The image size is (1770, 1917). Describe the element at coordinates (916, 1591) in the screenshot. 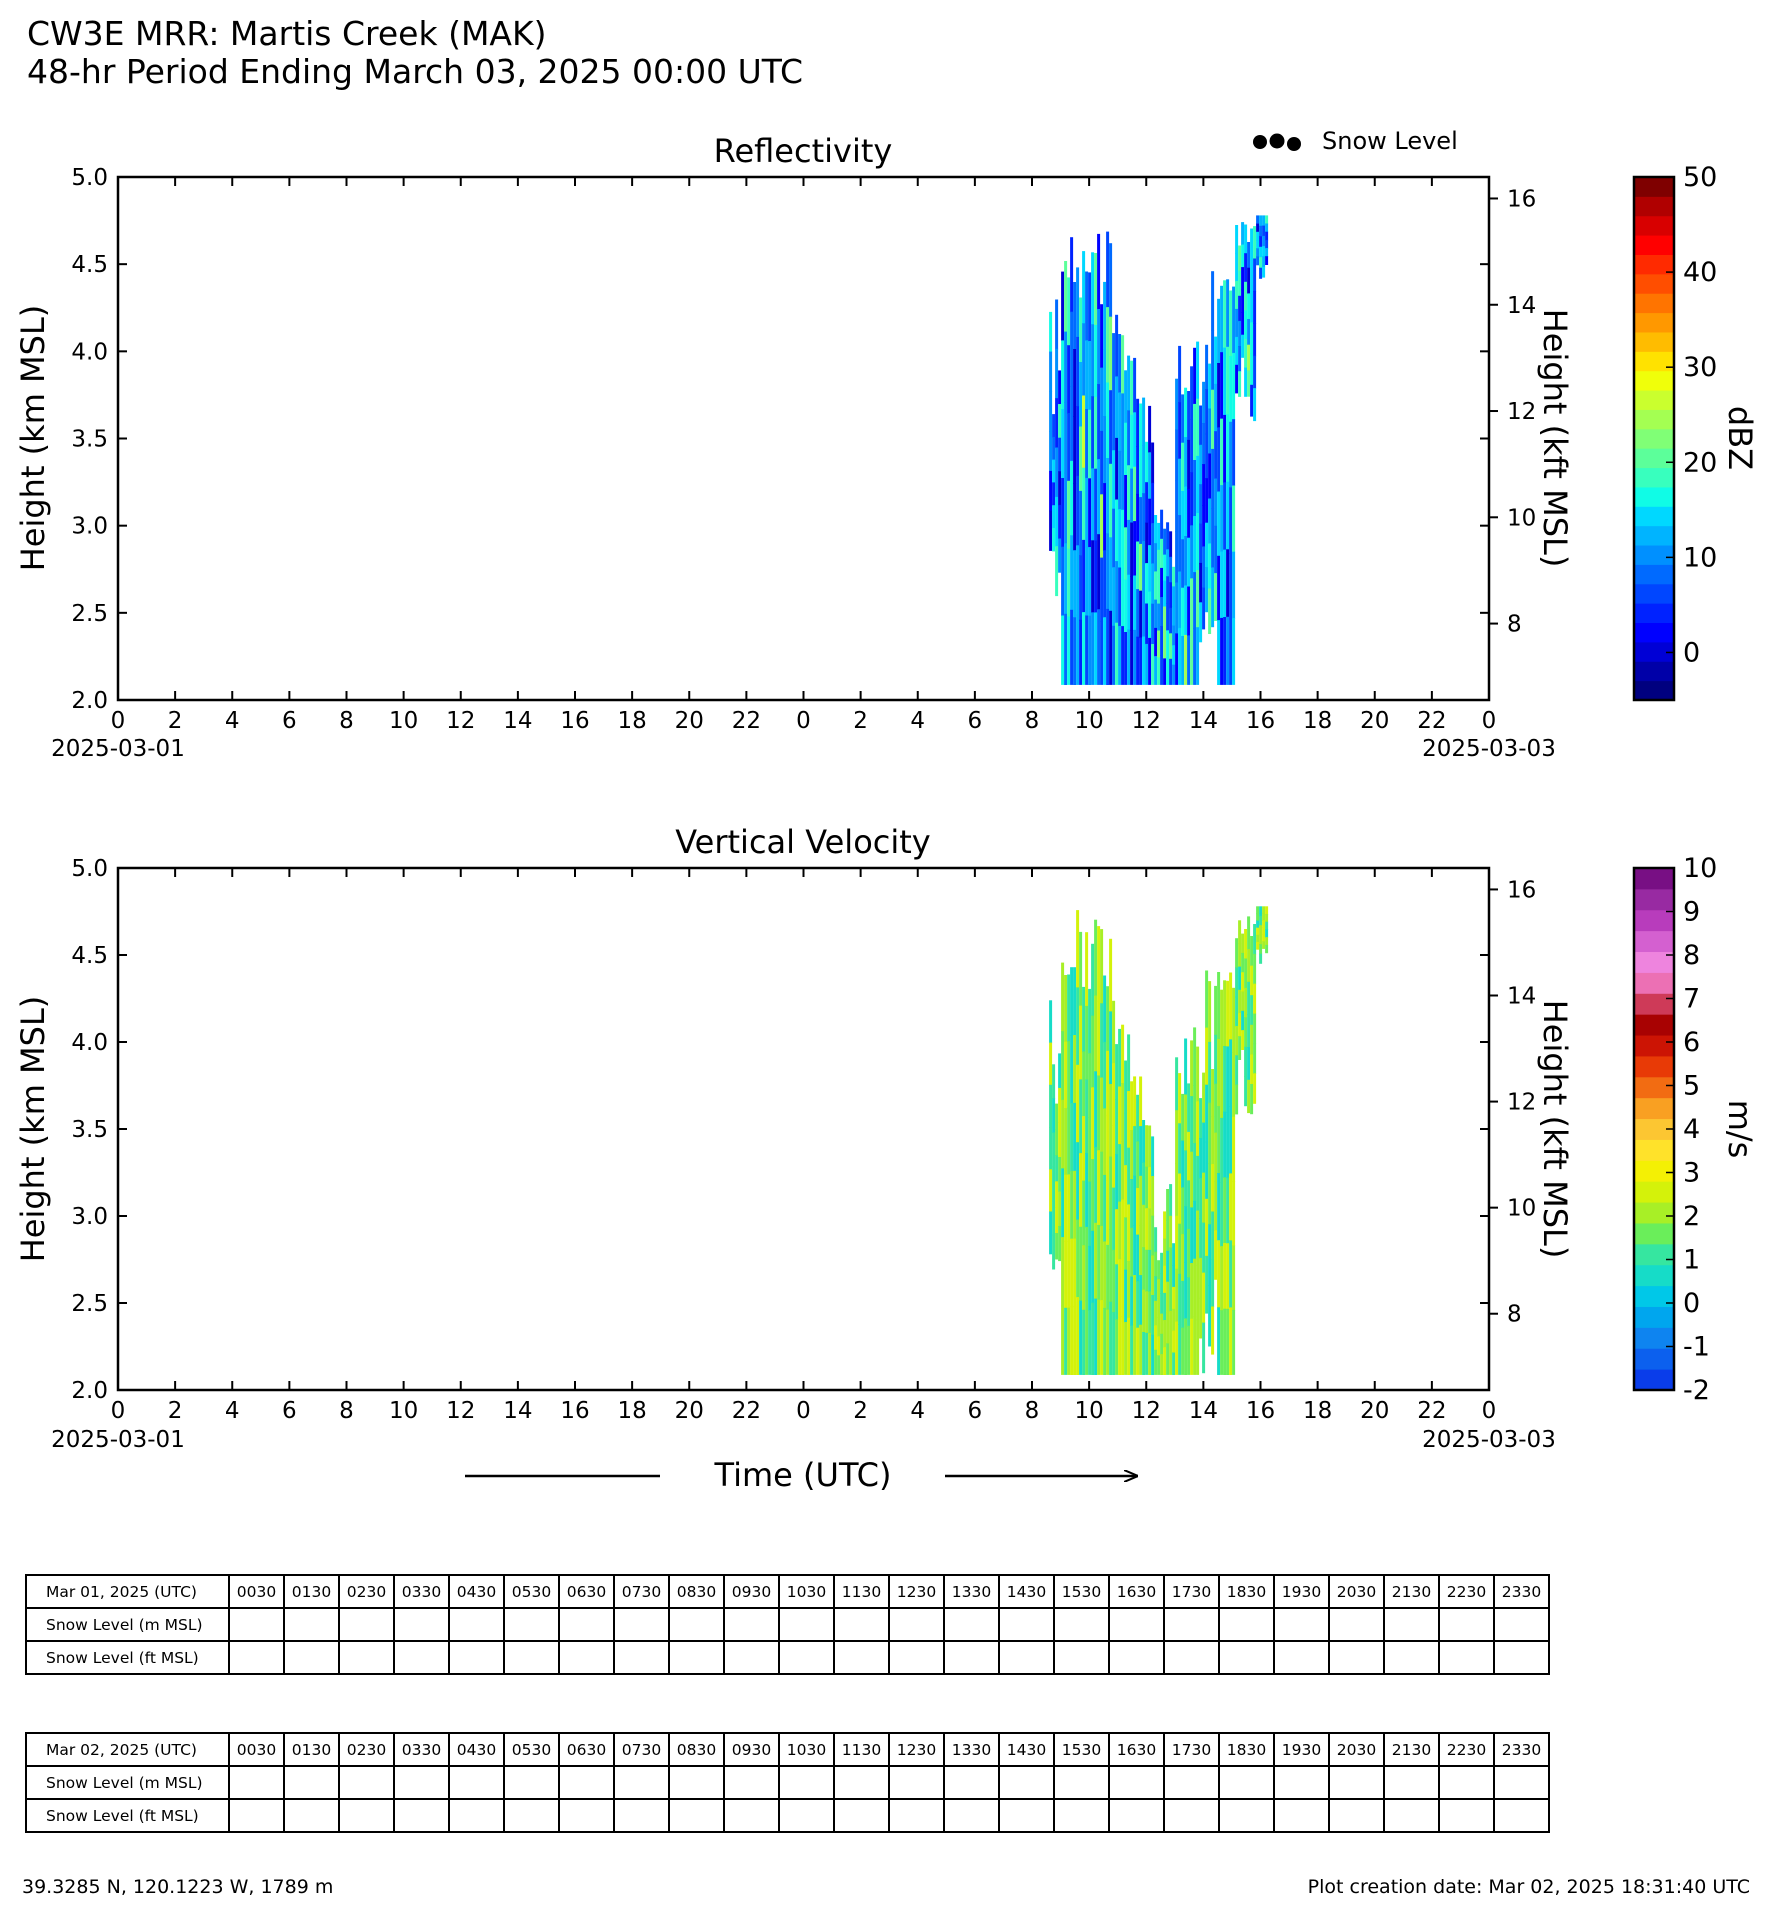

I see `time-cell: 1230` at that location.